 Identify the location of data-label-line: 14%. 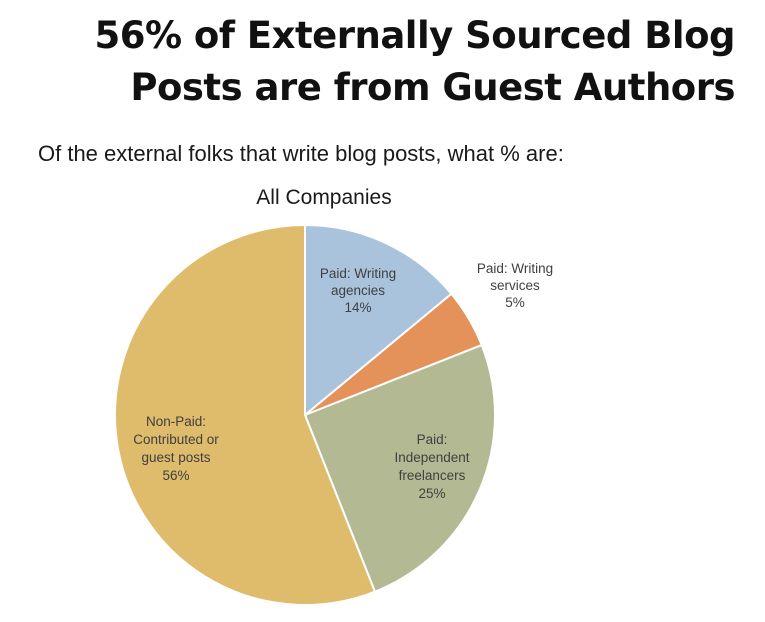
(357, 307).